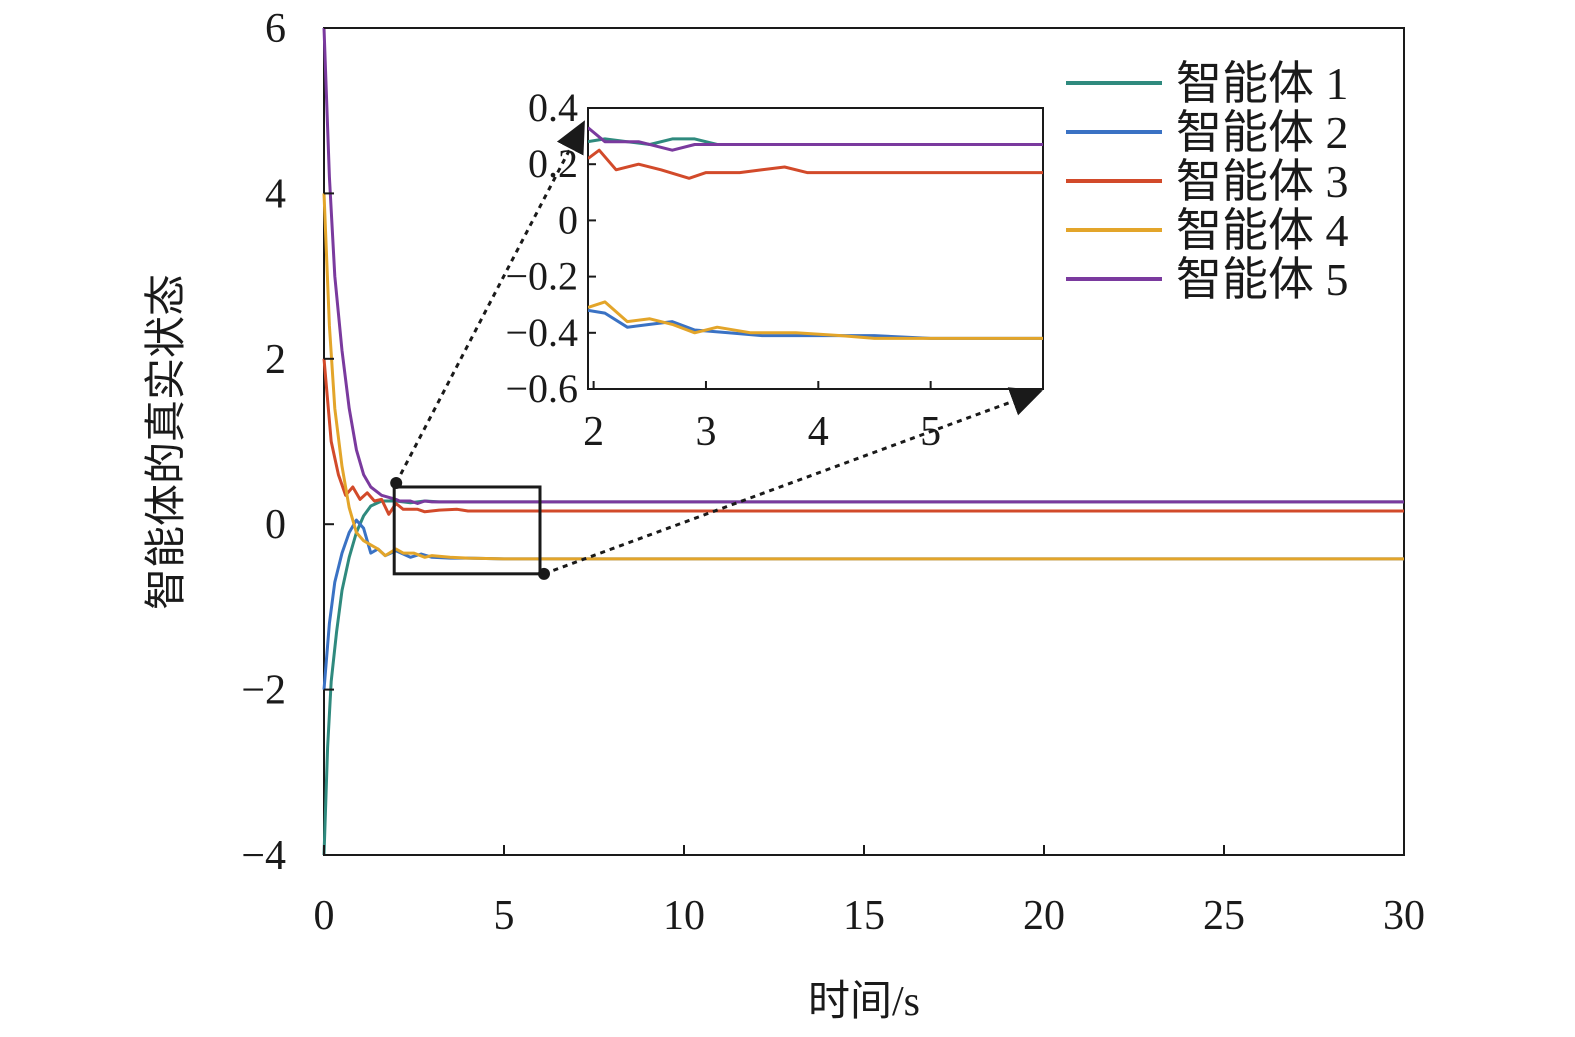 The height and width of the screenshot is (1037, 1575). What do you see at coordinates (166, 442) in the screenshot?
I see `y-axis-label: 智能体的真实状态` at bounding box center [166, 442].